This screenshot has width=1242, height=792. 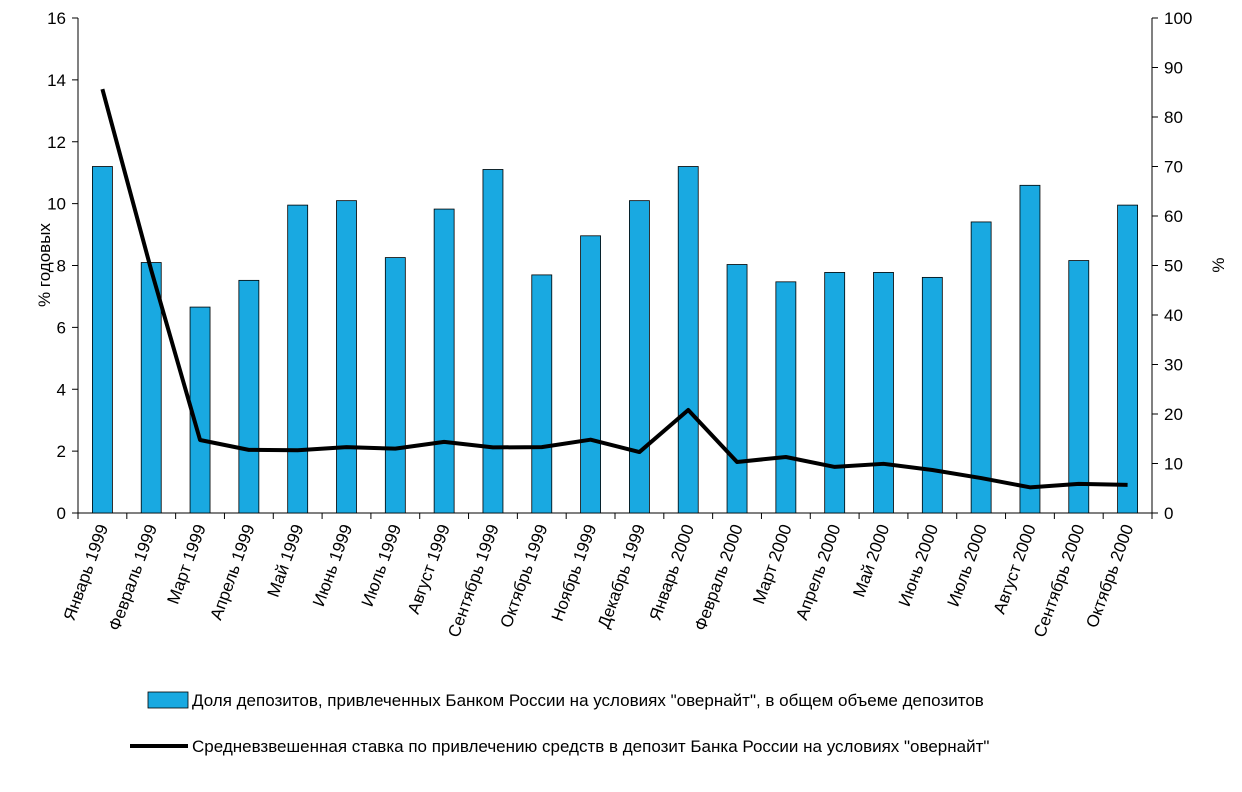 What do you see at coordinates (1173, 365) in the screenshot?
I see `y2-tick-label: 30` at bounding box center [1173, 365].